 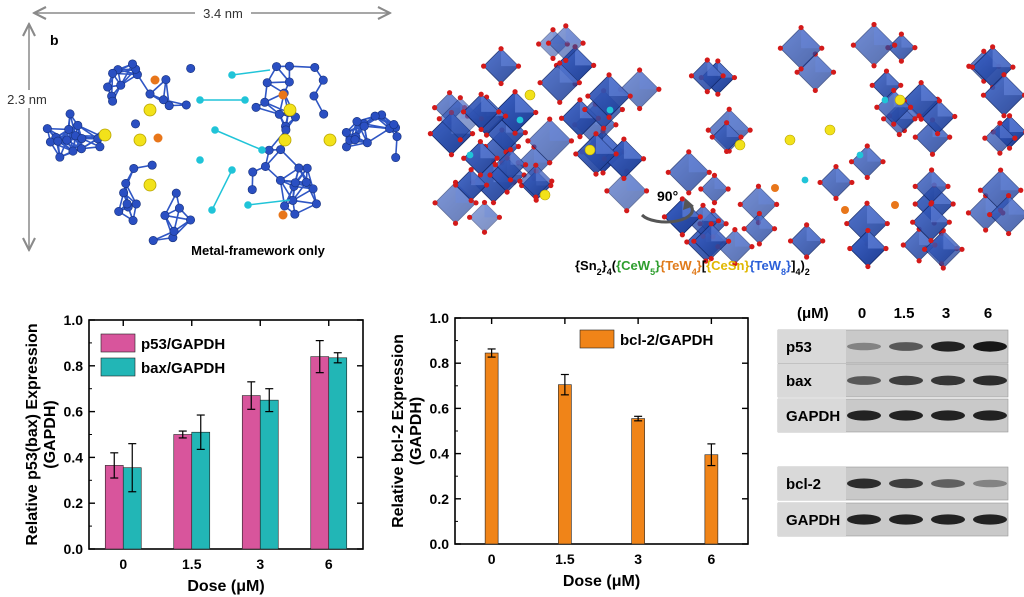 What do you see at coordinates (652, 272) in the screenshot?
I see `formula-part: 5` at bounding box center [652, 272].